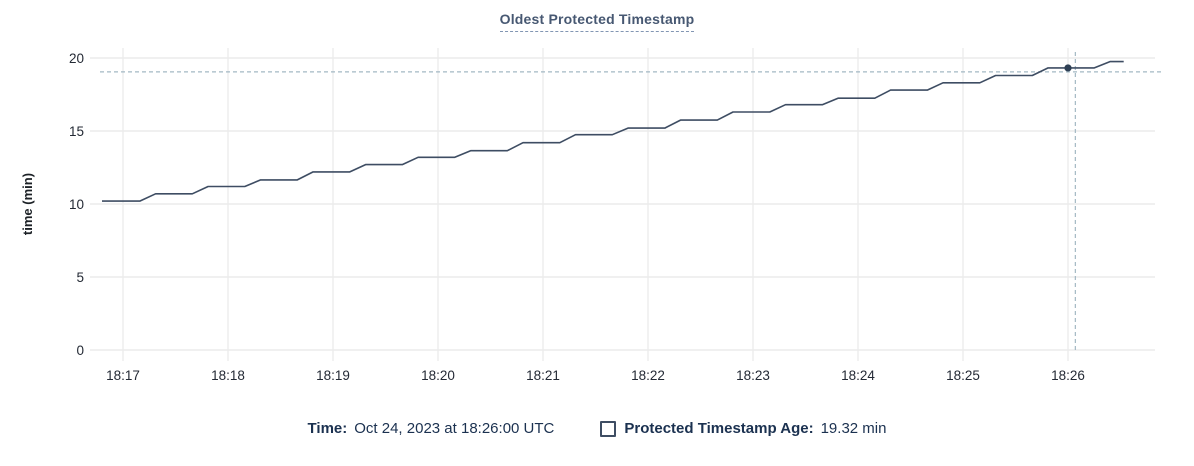 Image resolution: width=1194 pixels, height=466 pixels. Describe the element at coordinates (853, 428) in the screenshot. I see `legend-series-value: 19.32 min` at that location.